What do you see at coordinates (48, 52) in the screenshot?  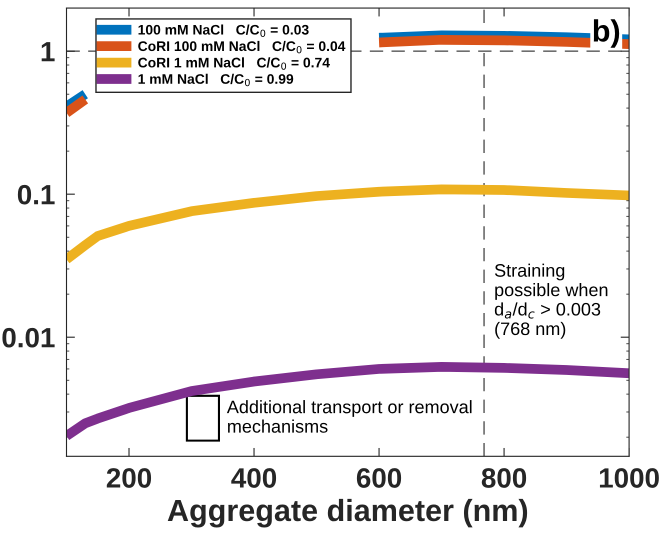 I see `y-tick-label: 1` at bounding box center [48, 52].